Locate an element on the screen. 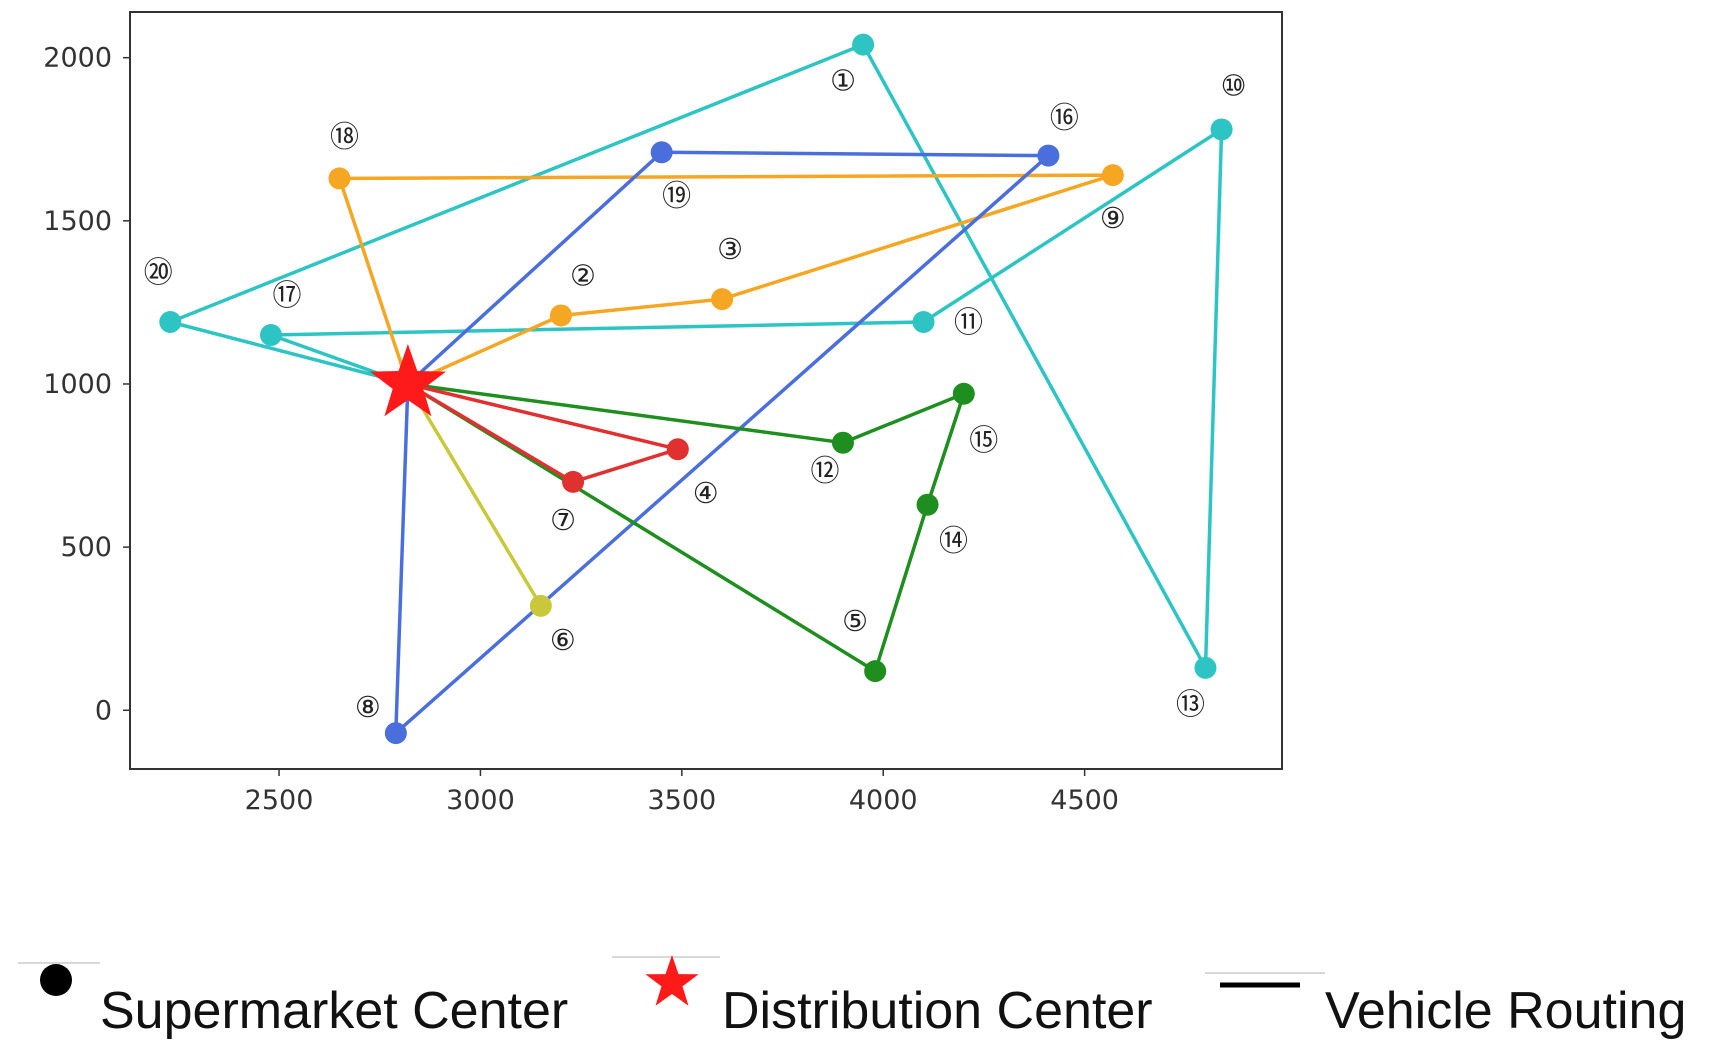 Image resolution: width=1730 pixels, height=1057 pixels. node-label-1: ① is located at coordinates (843, 81).